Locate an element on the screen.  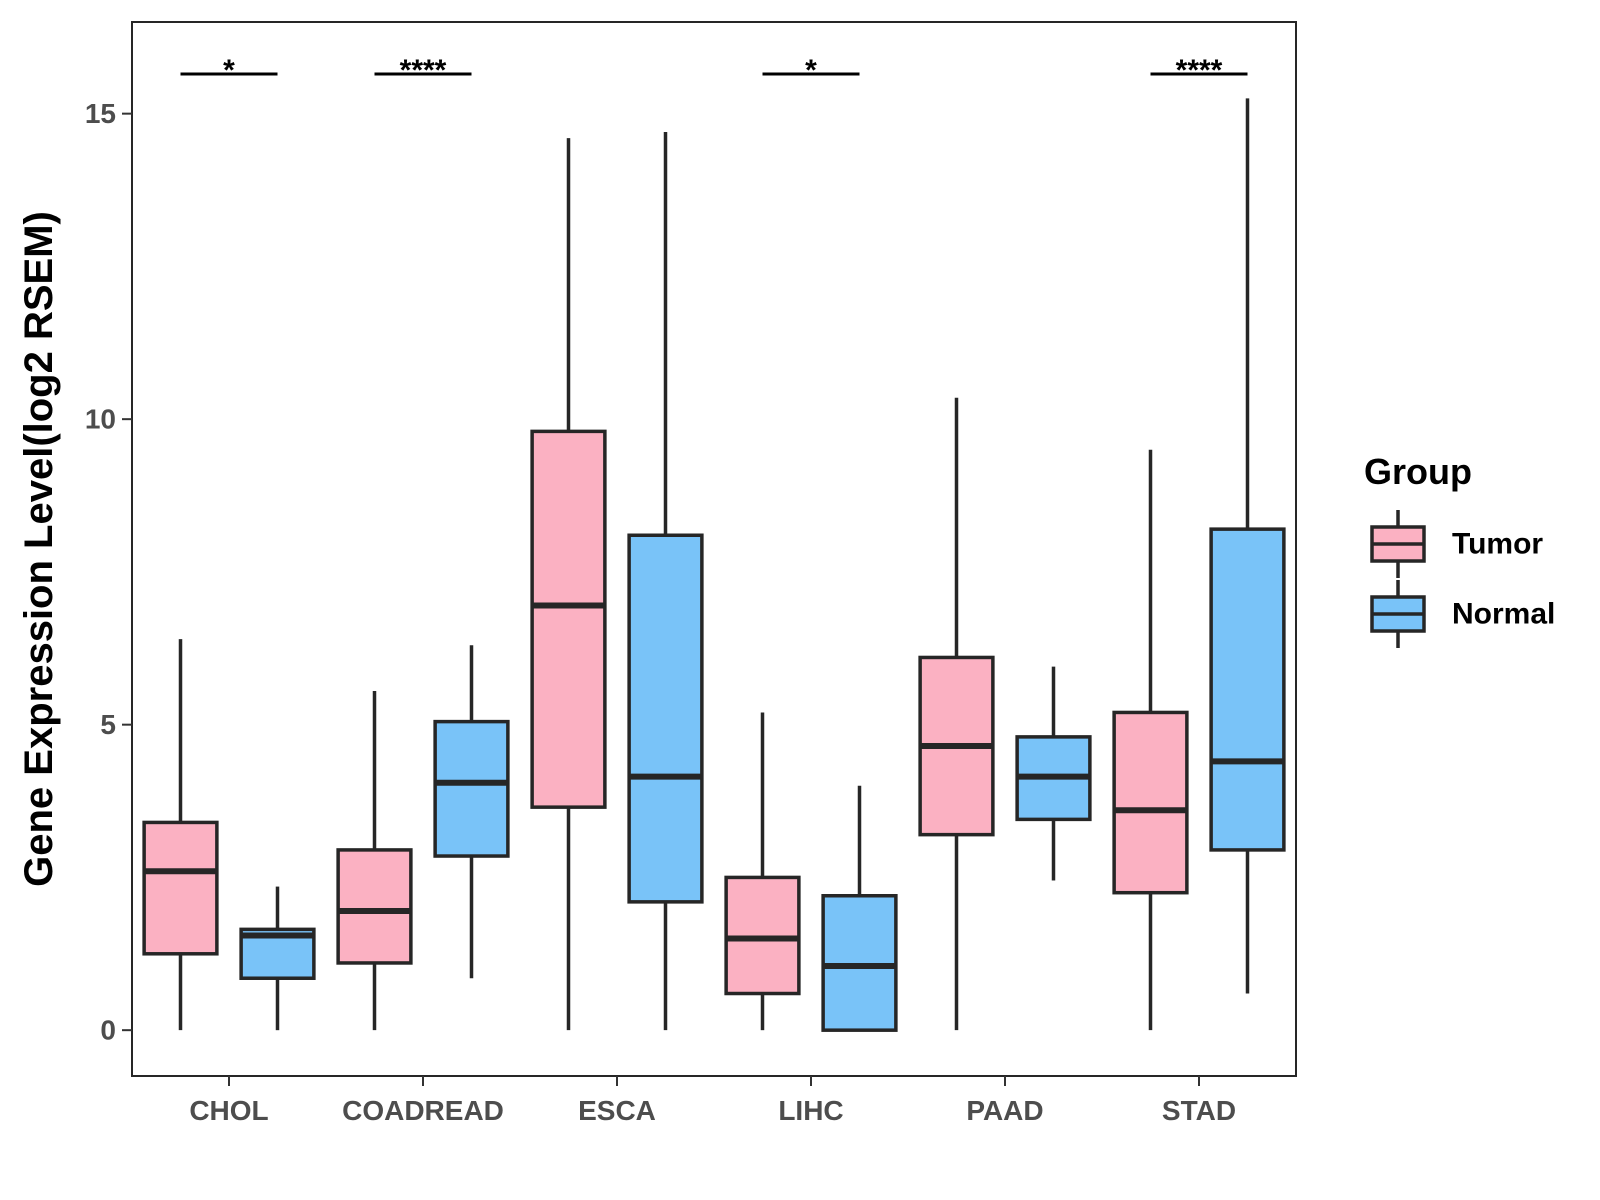
box-tumor-paad is located at coordinates (956, 714).